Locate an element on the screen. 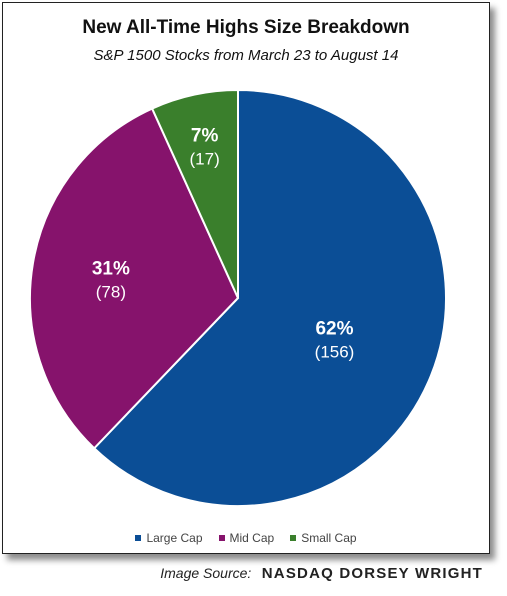 Image resolution: width=507 pixels, height=596 pixels. legend-swatch-small-cap is located at coordinates (293, 537).